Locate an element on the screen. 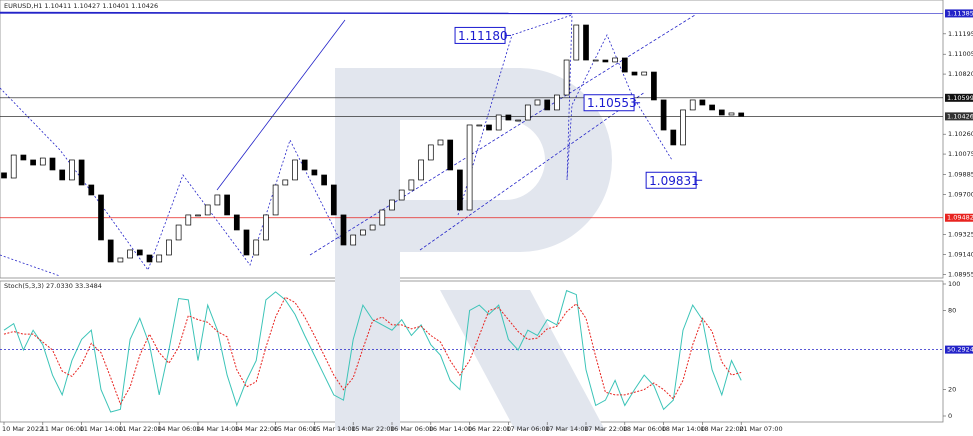 This screenshot has height=436, width=973. x-tick-label: 15 Mar 22:00 is located at coordinates (372, 429).